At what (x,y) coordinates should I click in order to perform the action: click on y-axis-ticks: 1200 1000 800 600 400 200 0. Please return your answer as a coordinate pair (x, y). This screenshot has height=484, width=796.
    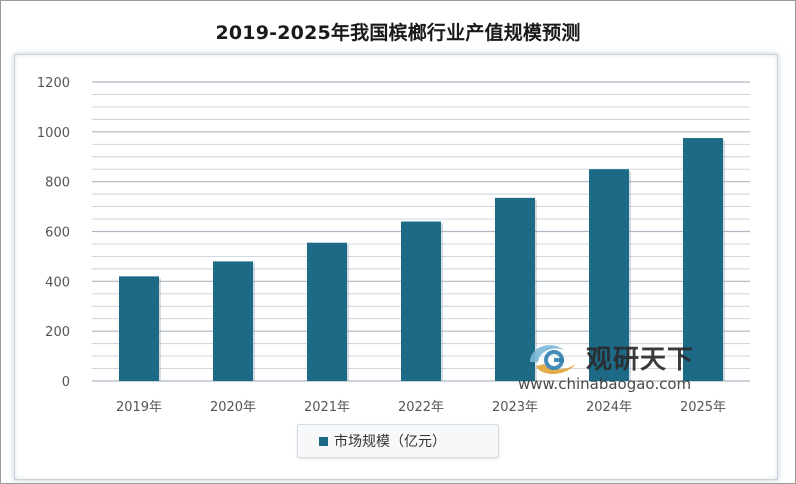
    Looking at the image, I should click on (53, 233).